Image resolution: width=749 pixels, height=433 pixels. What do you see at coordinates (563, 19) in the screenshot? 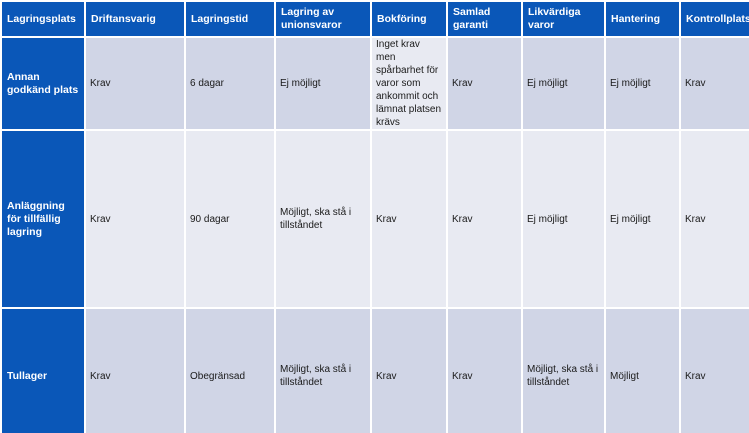
I see `column-header-likvardiga-varor: Likvärdiga varor` at bounding box center [563, 19].